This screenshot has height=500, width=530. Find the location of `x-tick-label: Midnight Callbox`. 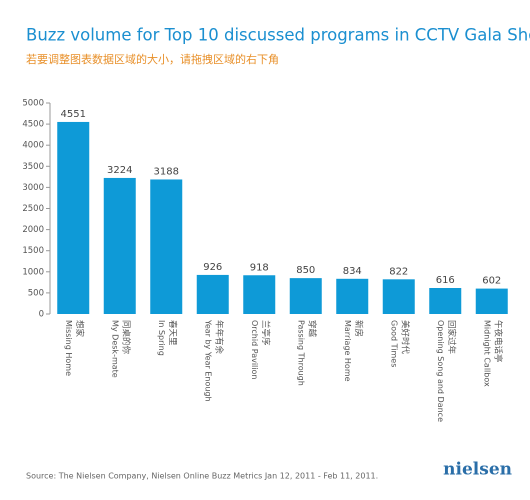

x-tick-label: Midnight Callbox is located at coordinates (486, 353).